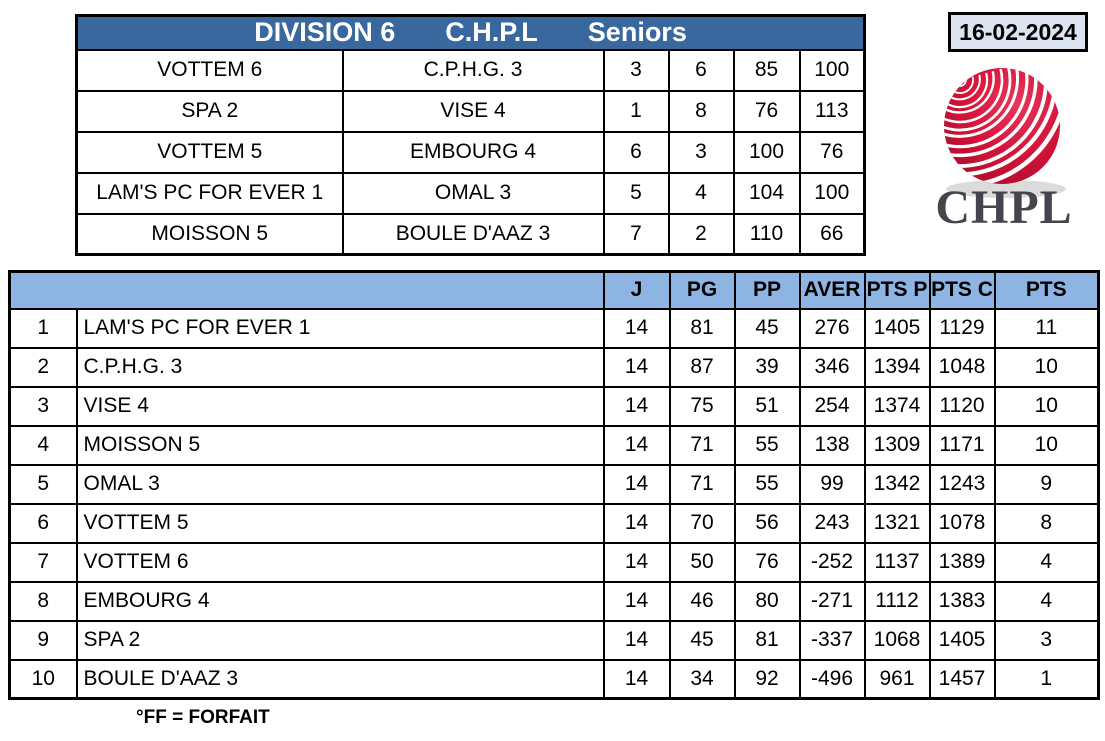 Image resolution: width=1105 pixels, height=741 pixels. Describe the element at coordinates (832, 601) in the screenshot. I see `aver-cell: -271` at that location.